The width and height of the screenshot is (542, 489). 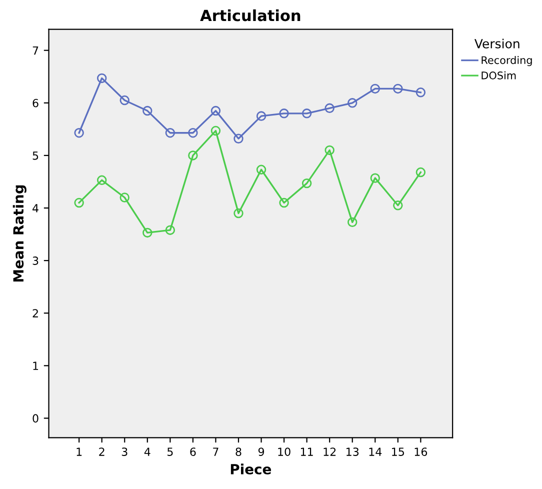 What do you see at coordinates (125, 452) in the screenshot?
I see `x-tick-label: 3` at bounding box center [125, 452].